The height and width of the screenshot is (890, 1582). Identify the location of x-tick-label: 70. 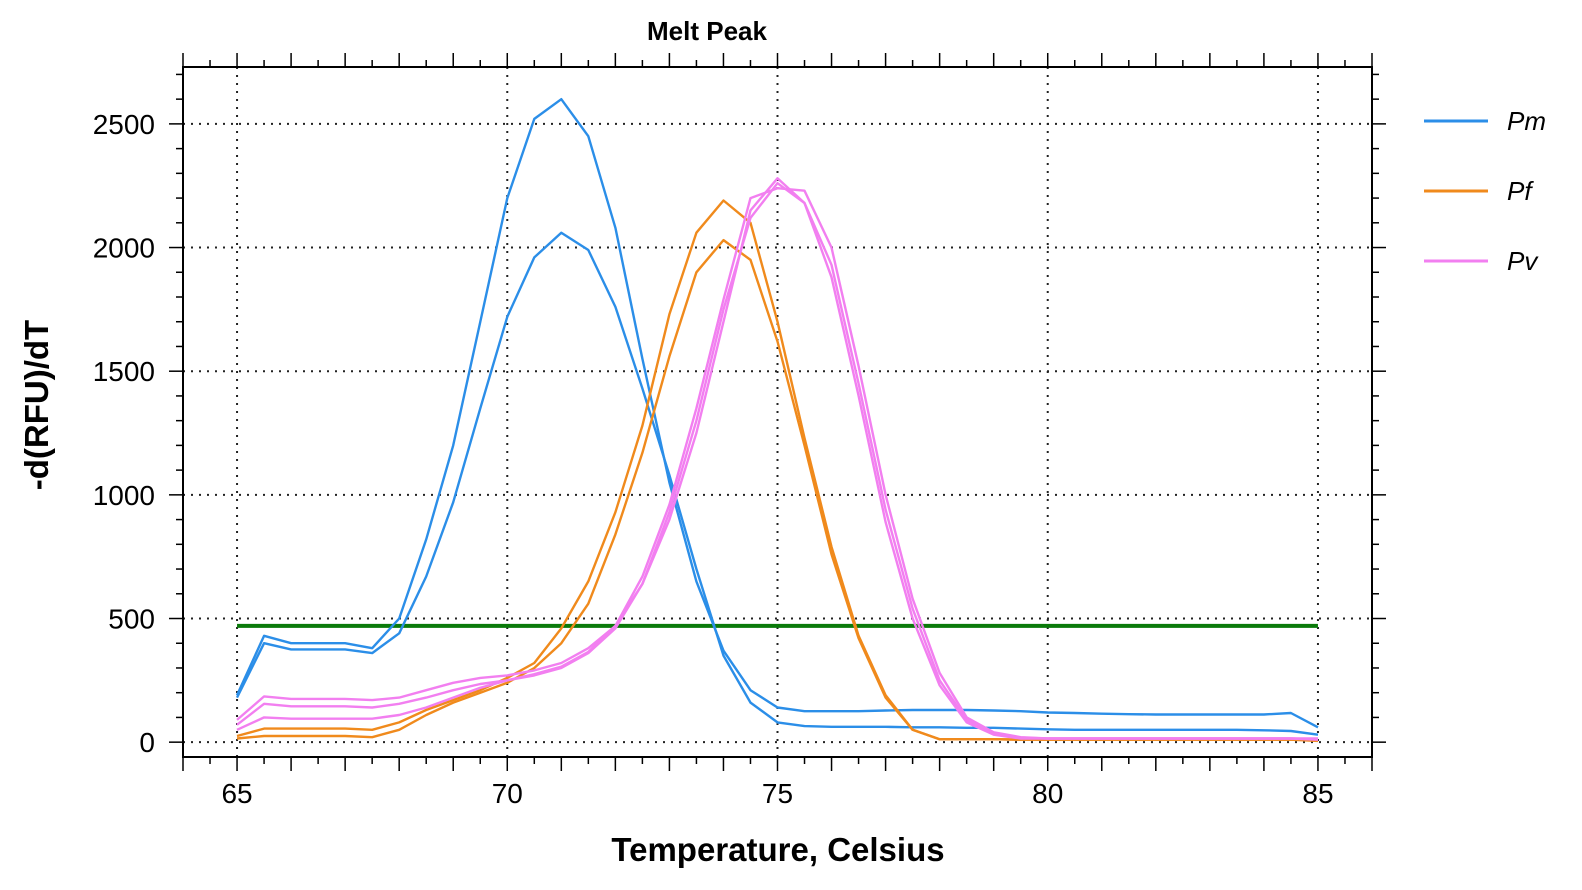
(507, 793).